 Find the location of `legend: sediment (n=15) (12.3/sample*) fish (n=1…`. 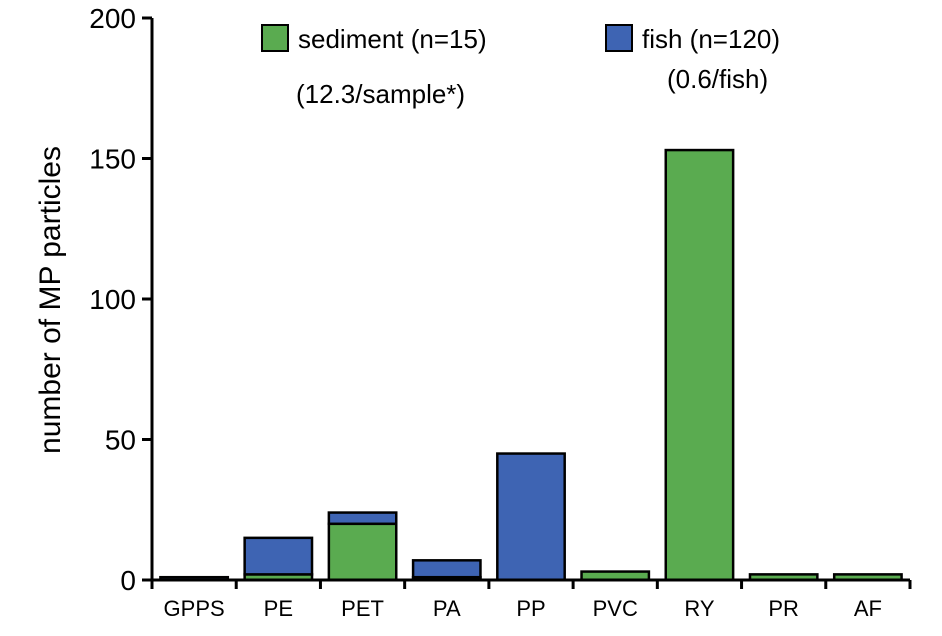

legend: sediment (n=15) (12.3/sample*) fish (n=1… is located at coordinates (520, 66).